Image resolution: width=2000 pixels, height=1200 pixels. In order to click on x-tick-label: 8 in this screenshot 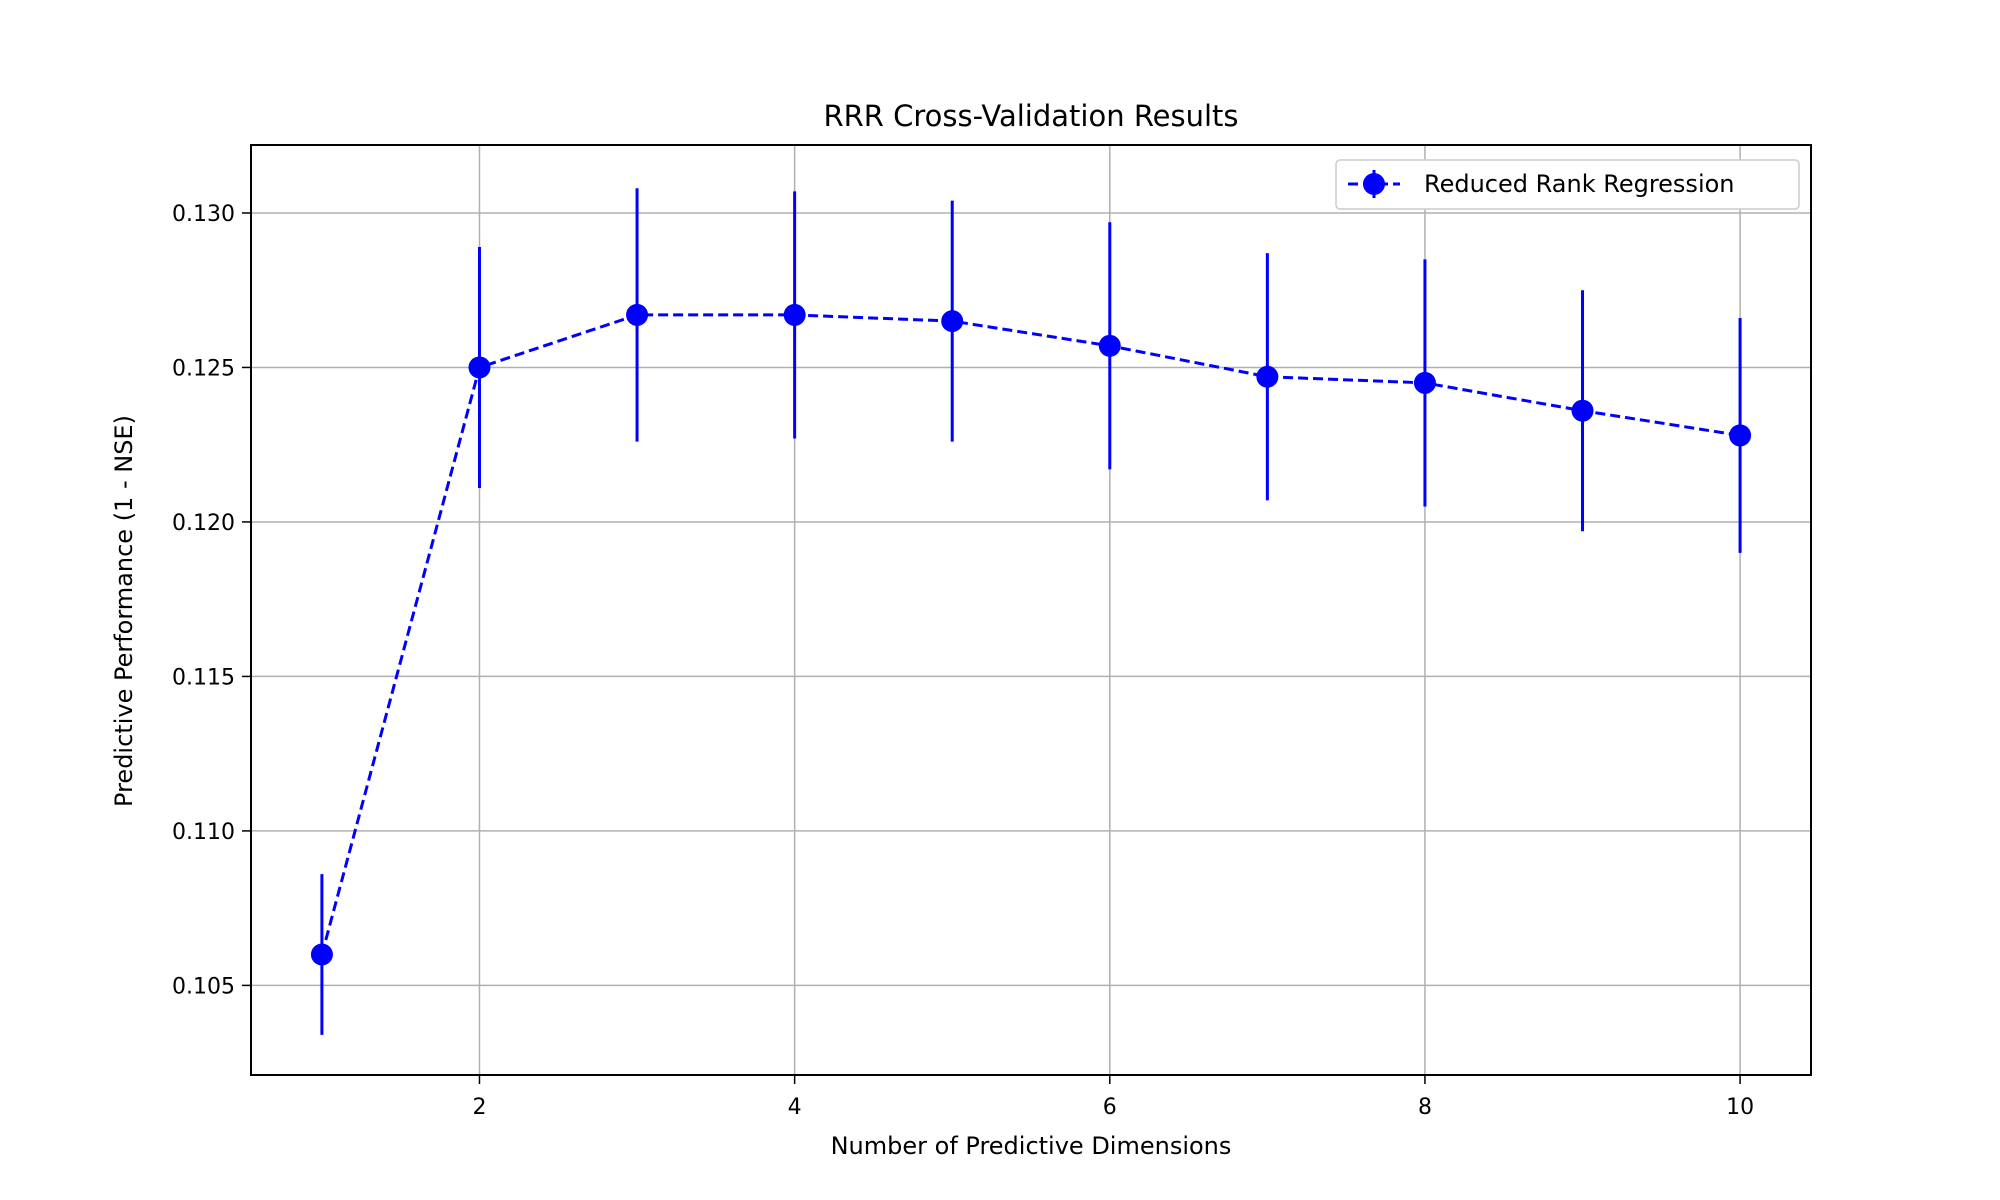, I will do `click(1425, 1107)`.